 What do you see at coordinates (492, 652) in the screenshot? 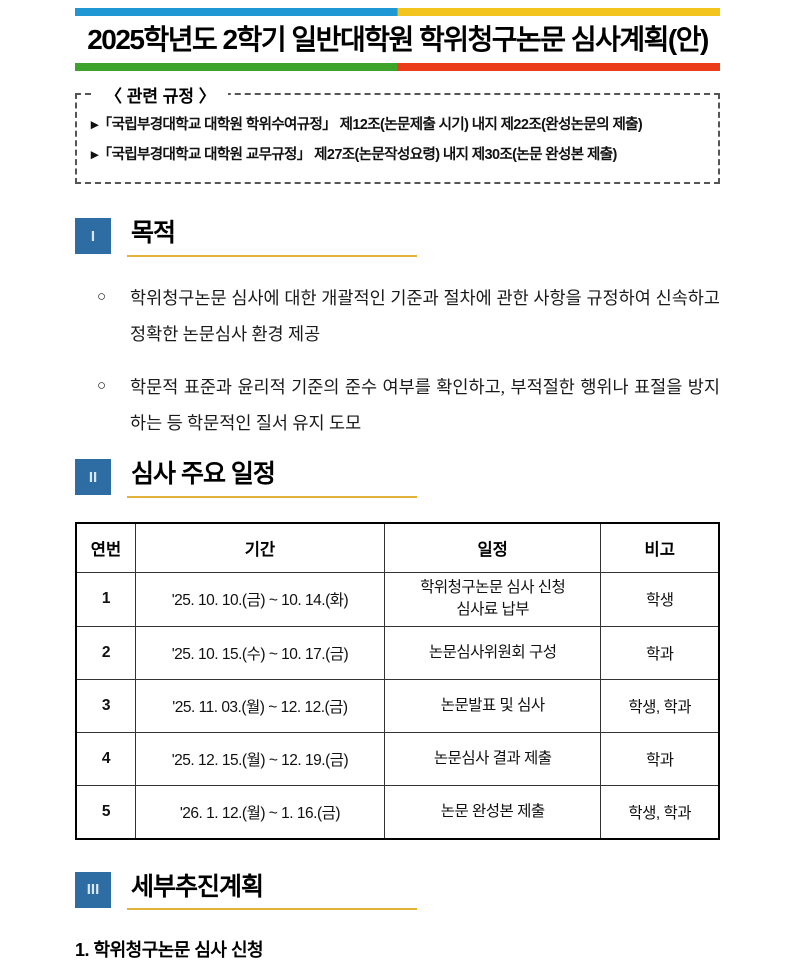
I see `cell-schedule: 논문심사위원회 구성` at bounding box center [492, 652].